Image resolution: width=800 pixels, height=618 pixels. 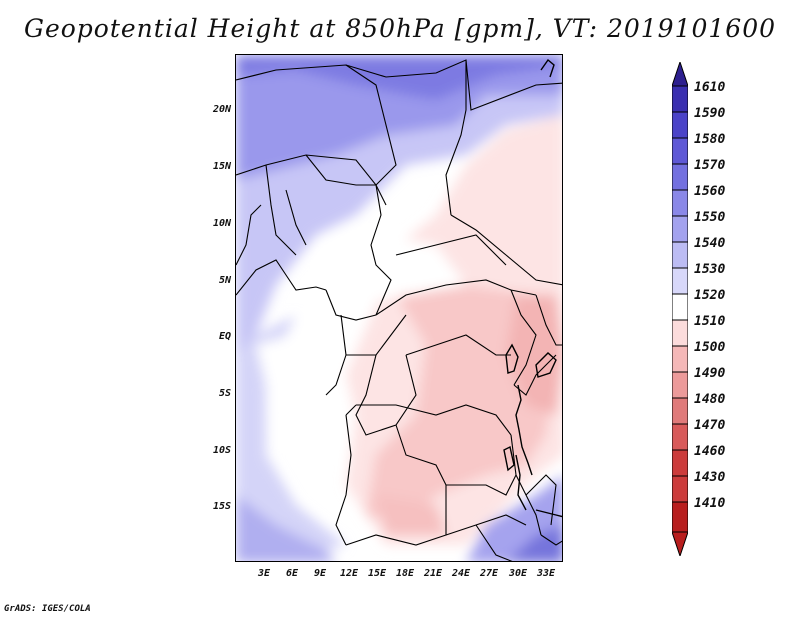 What do you see at coordinates (221, 166) in the screenshot?
I see `lat-label: 15N` at bounding box center [221, 166].